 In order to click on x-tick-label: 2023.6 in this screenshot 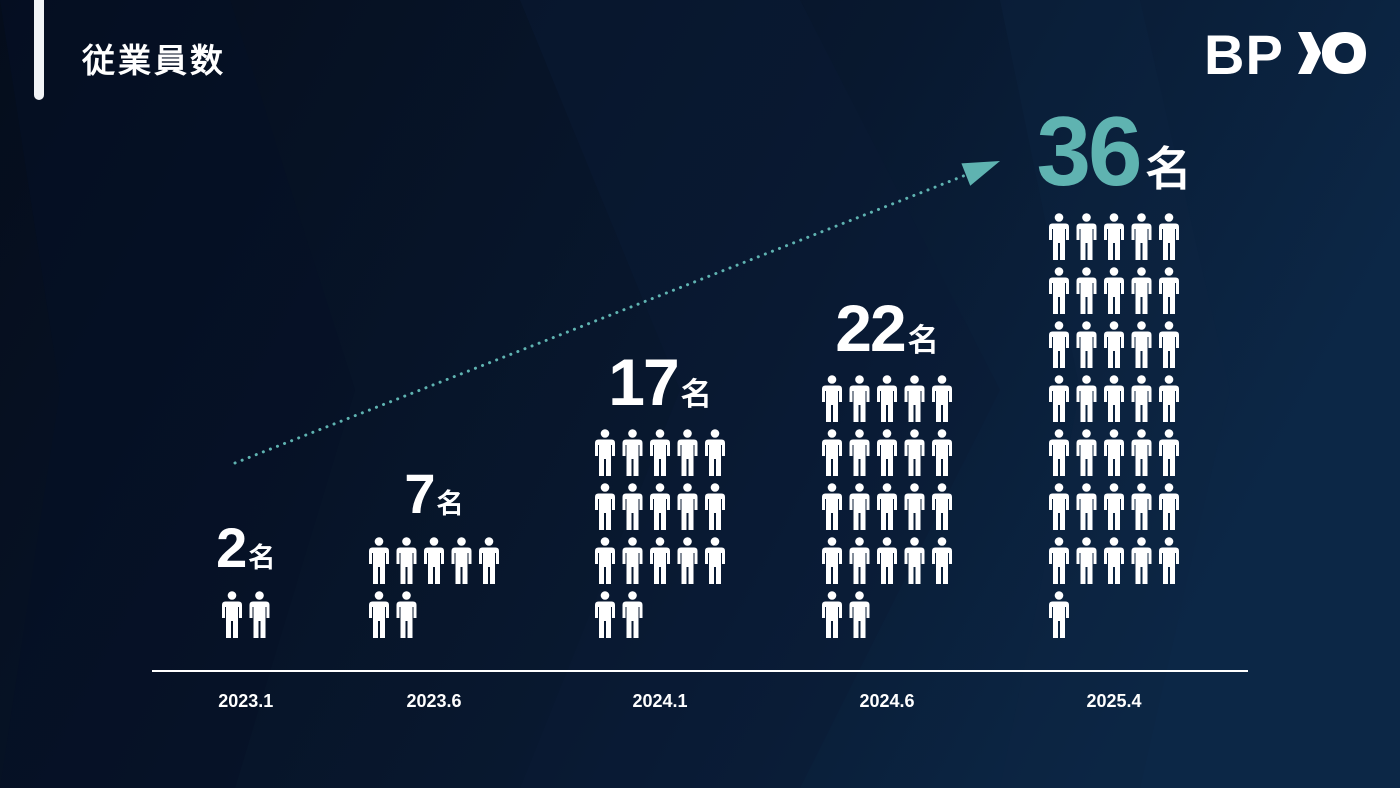, I will do `click(433, 701)`.